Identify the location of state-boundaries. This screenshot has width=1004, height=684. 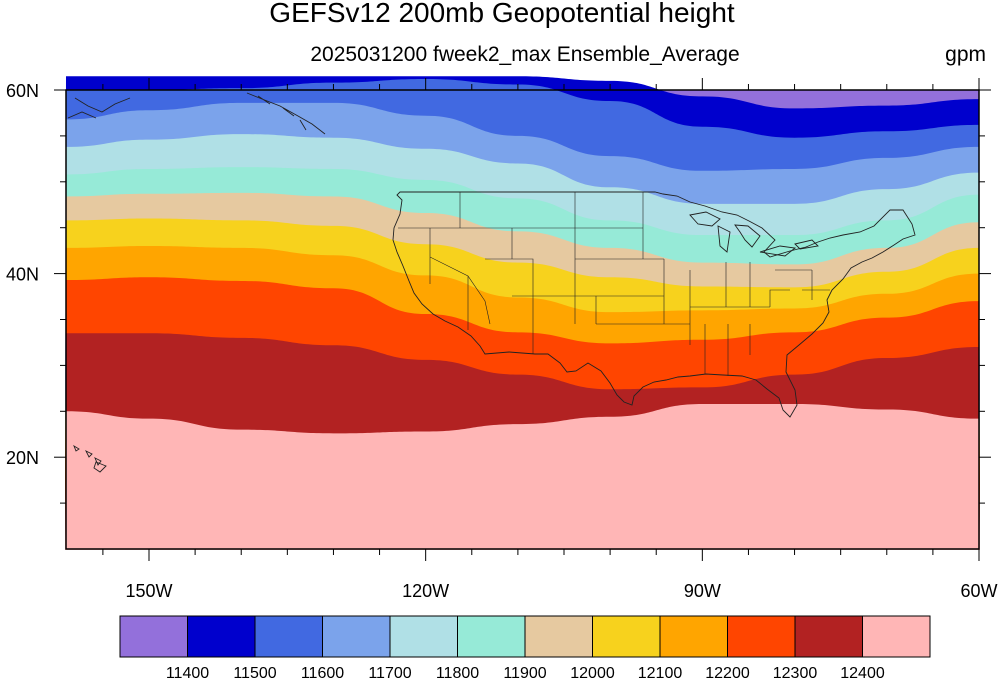
(614, 284).